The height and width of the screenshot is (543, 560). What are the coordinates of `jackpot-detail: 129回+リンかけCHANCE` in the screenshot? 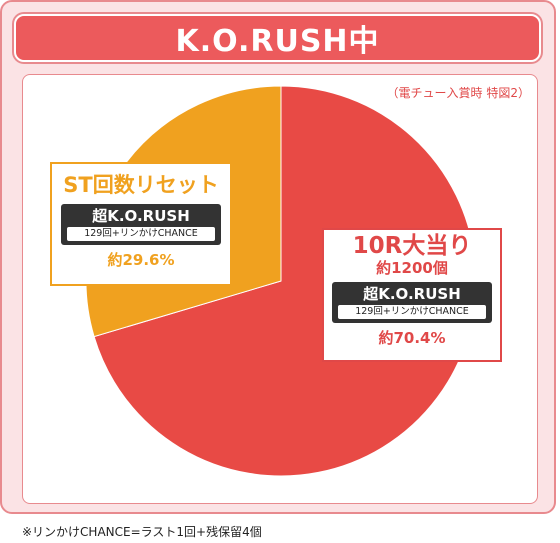 It's located at (412, 312).